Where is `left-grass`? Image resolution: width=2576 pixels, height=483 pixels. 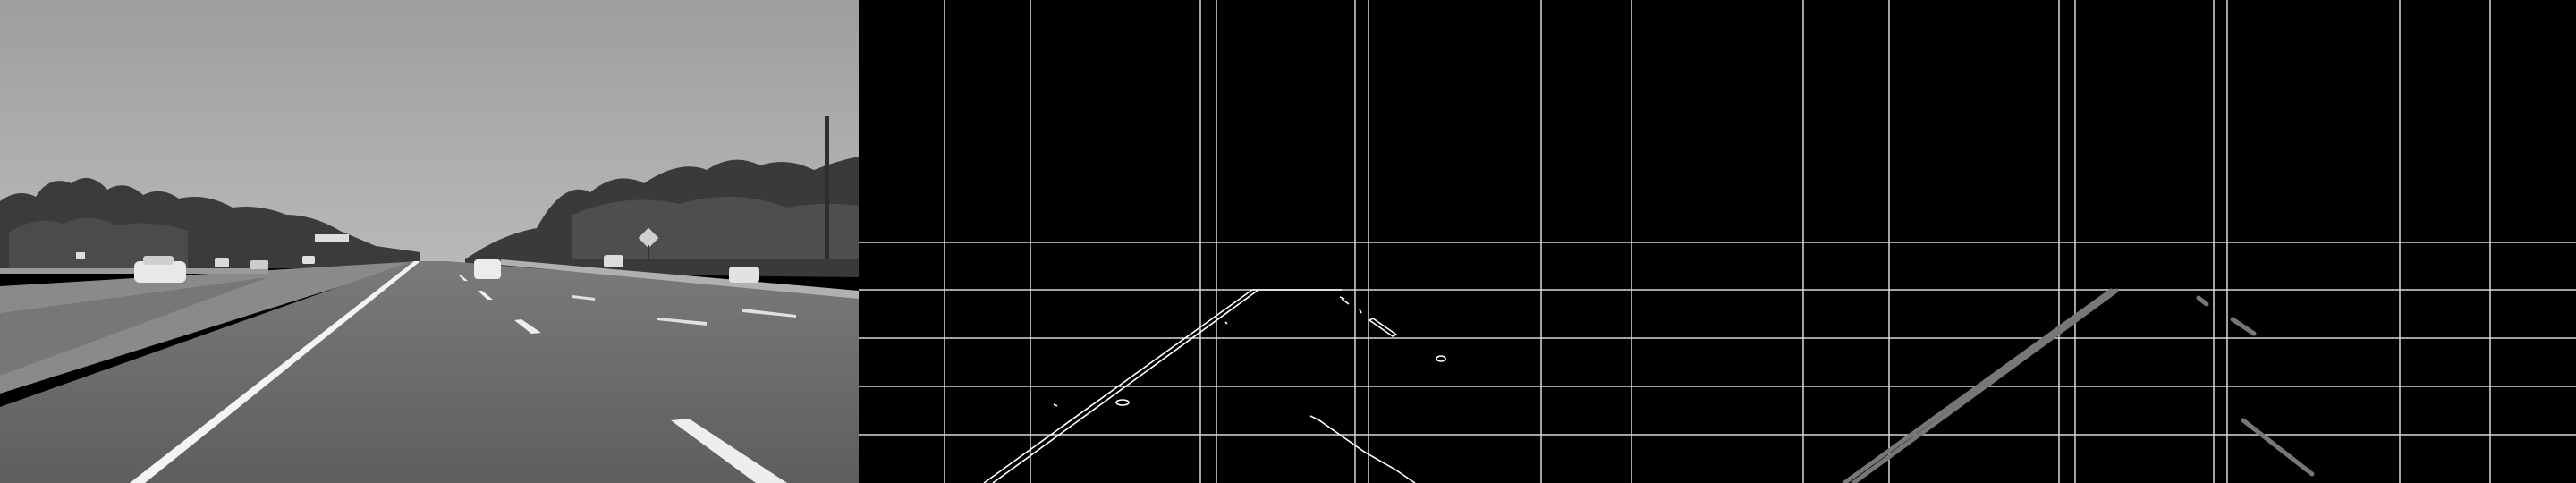 left-grass is located at coordinates (210, 327).